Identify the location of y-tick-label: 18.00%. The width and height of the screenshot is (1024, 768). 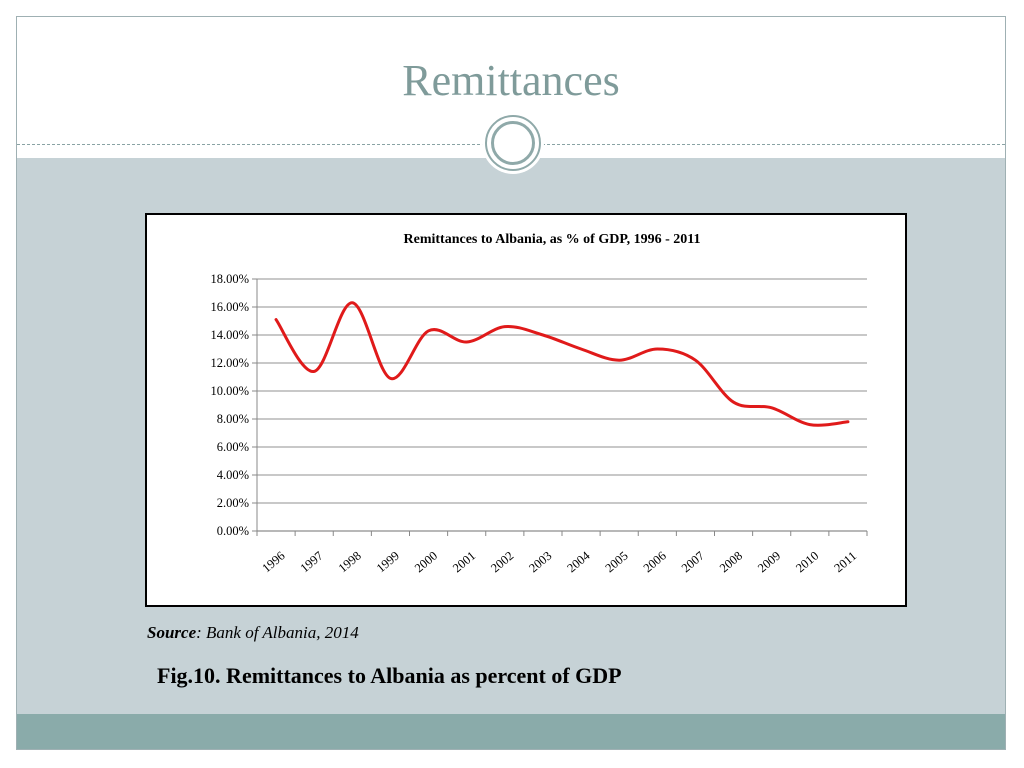
(229, 279).